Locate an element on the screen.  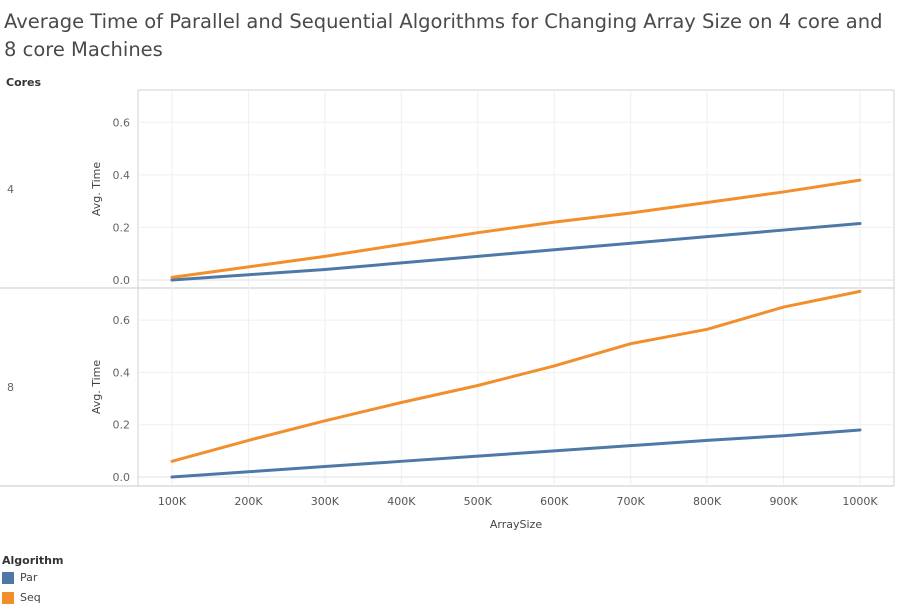
row-label: 4 is located at coordinates (10, 189).